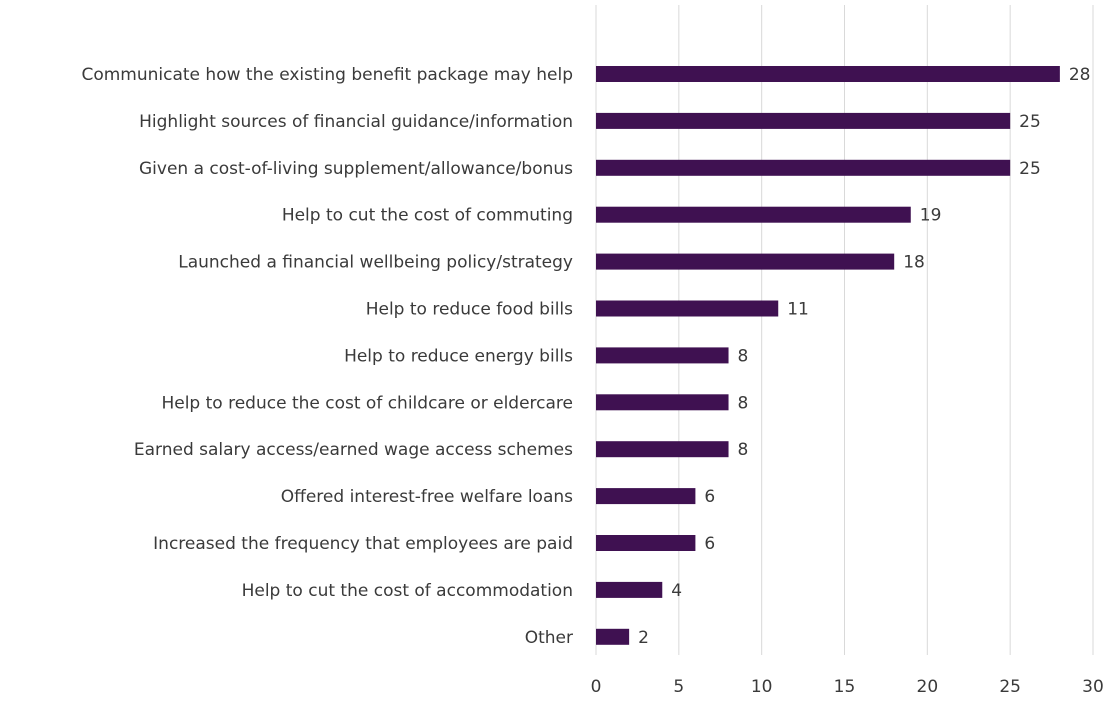 The width and height of the screenshot is (1117, 701). Describe the element at coordinates (643, 638) in the screenshot. I see `value-label: 2` at that location.